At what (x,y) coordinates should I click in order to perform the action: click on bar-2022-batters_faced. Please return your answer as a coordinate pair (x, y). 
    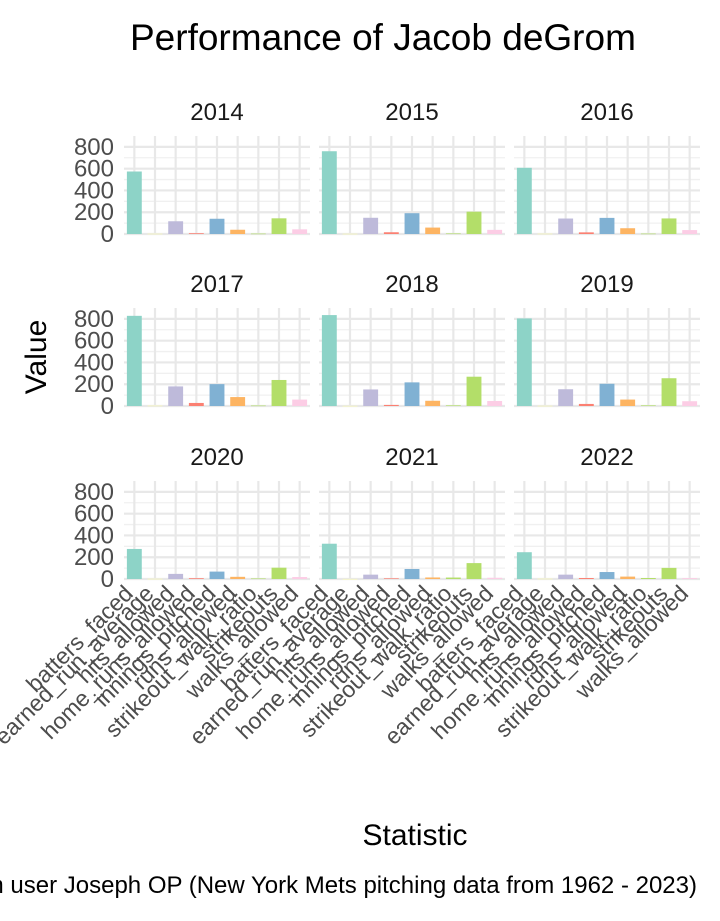
    Looking at the image, I should click on (524, 565).